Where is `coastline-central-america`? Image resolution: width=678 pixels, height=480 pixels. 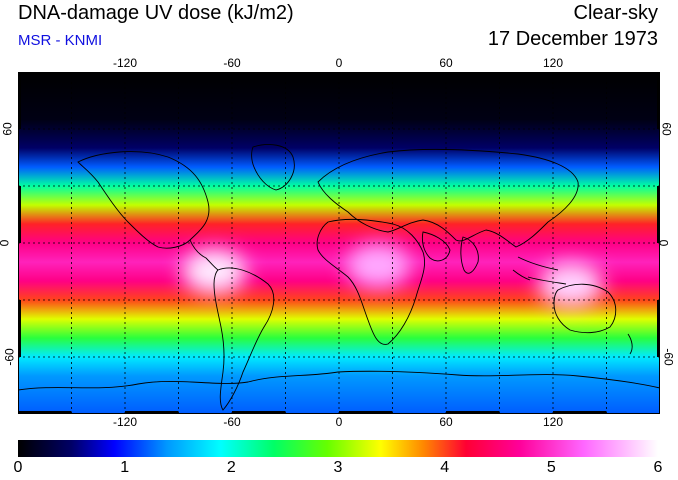
coastline-central-america is located at coordinates (204, 255).